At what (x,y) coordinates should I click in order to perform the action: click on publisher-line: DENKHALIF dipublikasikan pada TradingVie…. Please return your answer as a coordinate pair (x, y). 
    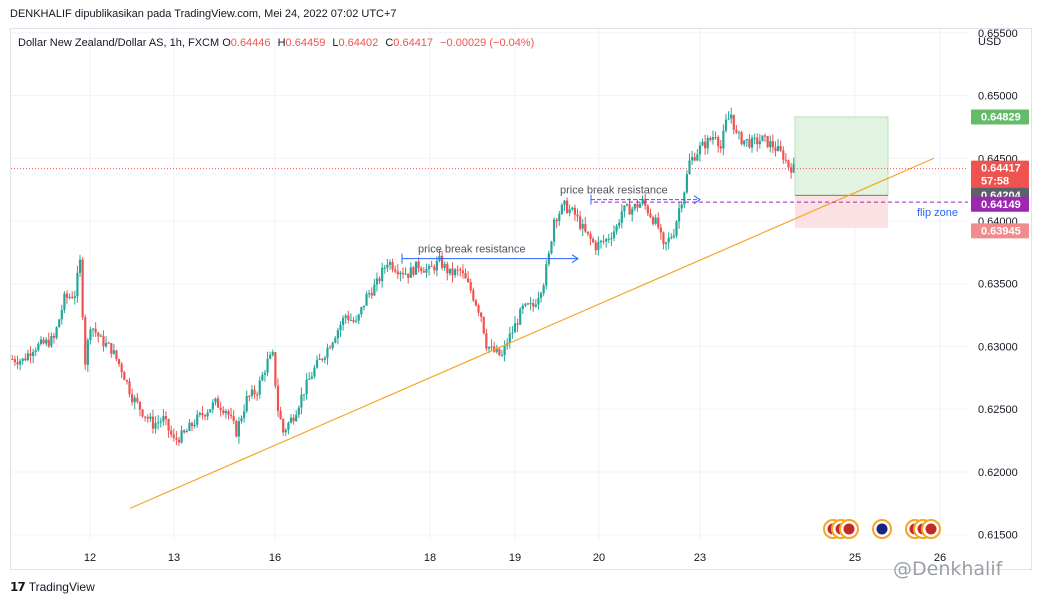
    Looking at the image, I should click on (203, 14).